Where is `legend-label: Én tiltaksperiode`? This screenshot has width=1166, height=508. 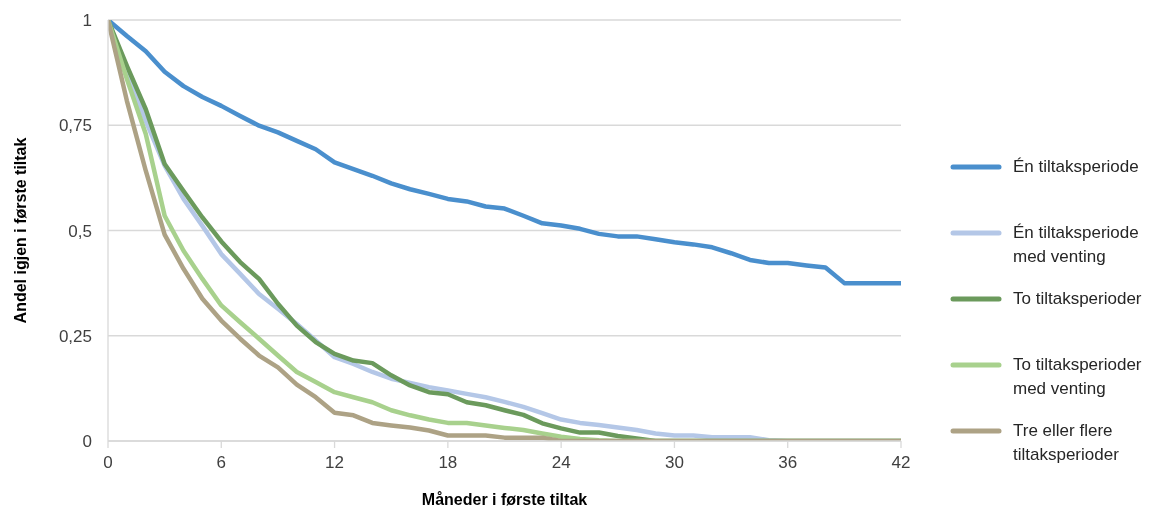 legend-label: Én tiltaksperiode is located at coordinates (1076, 167).